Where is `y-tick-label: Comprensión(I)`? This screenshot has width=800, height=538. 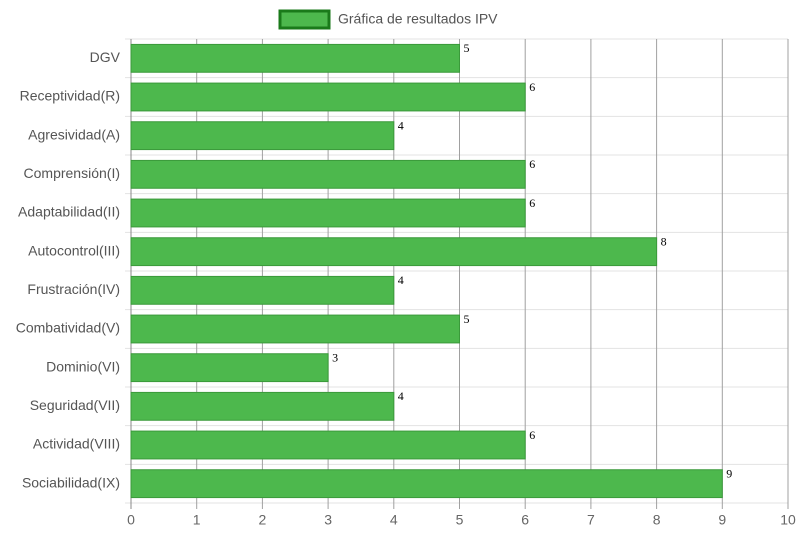
y-tick-label: Comprensión(I) is located at coordinates (72, 173).